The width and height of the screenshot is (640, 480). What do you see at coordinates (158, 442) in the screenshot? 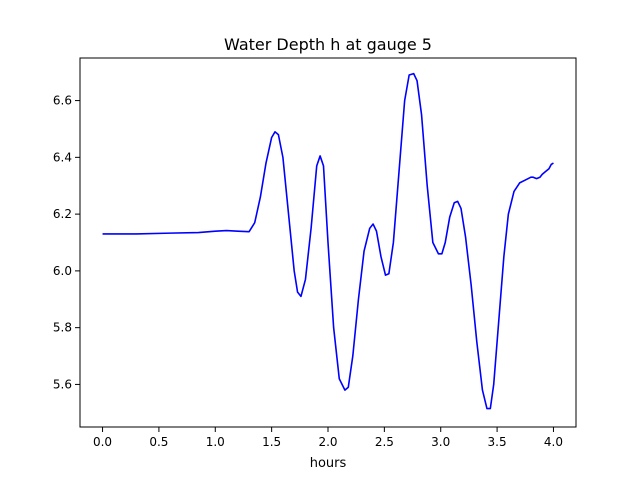
I see `x-tick-label: 0.5` at bounding box center [158, 442].